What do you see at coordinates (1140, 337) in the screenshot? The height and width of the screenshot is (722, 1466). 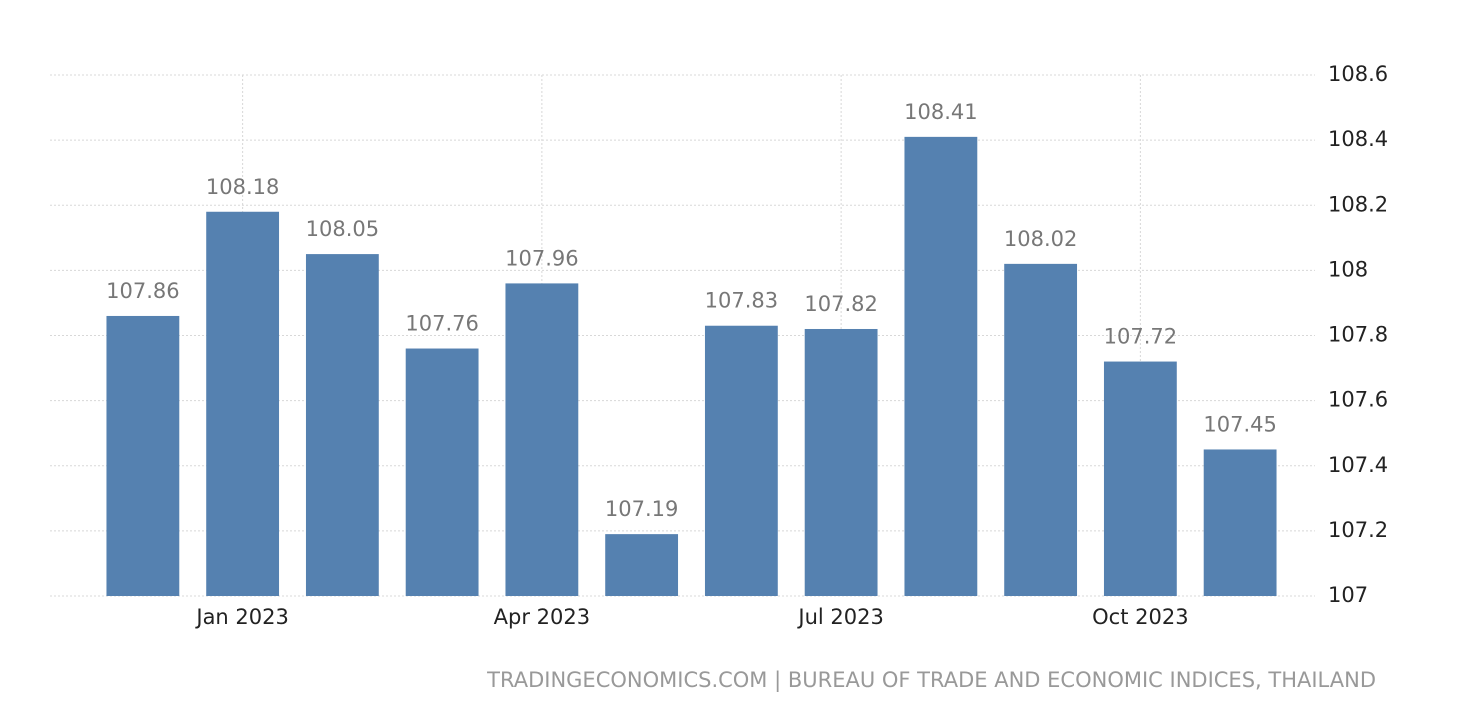 I see `value-label: 107.72` at bounding box center [1140, 337].